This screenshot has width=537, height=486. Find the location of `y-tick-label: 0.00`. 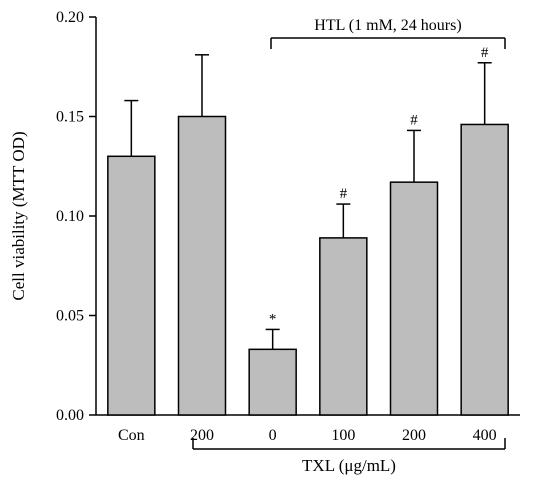

y-tick-label: 0.00 is located at coordinates (70, 415).